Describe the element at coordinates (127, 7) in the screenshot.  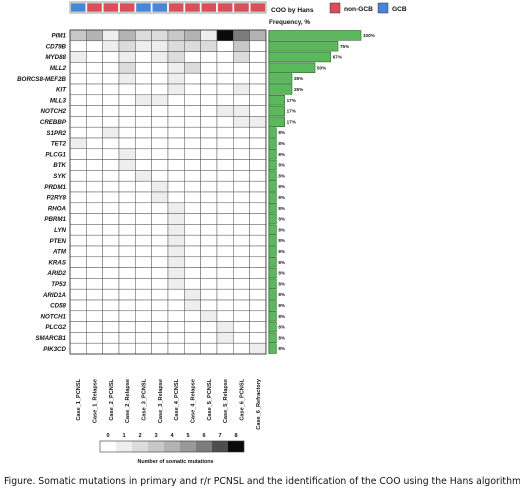
I see `coo-cell` at that location.